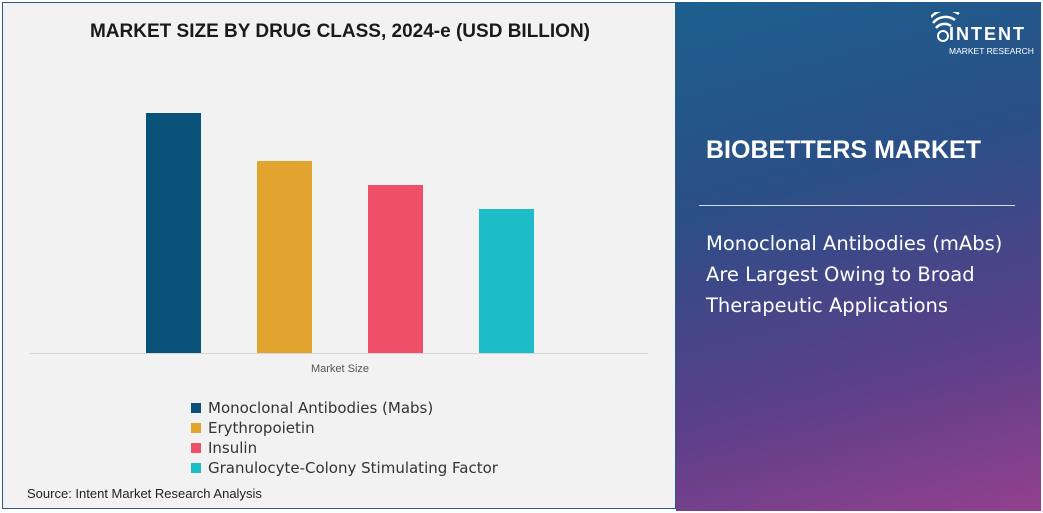  Describe the element at coordinates (321, 408) in the screenshot. I see `legend-label: Monoclonal Antibodies (Mabs)` at that location.